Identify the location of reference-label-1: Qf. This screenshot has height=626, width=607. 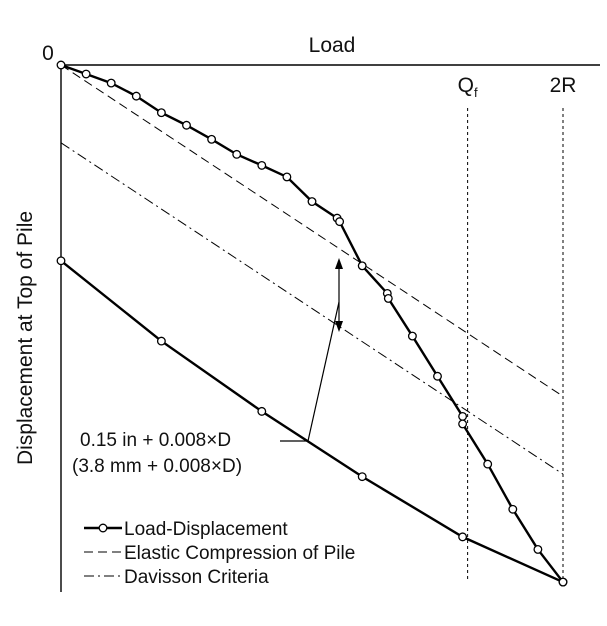
(468, 87).